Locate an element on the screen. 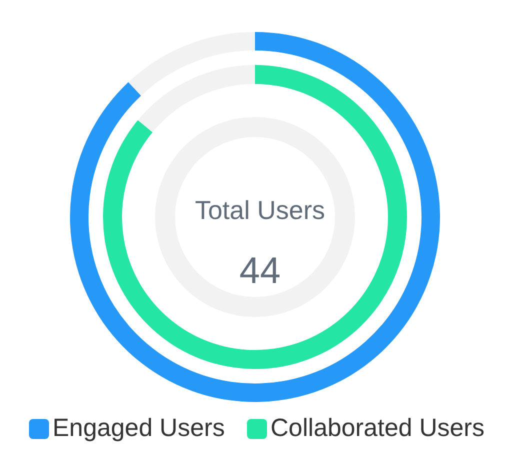 Image resolution: width=513 pixels, height=449 pixels. text: 44 is located at coordinates (260, 271).